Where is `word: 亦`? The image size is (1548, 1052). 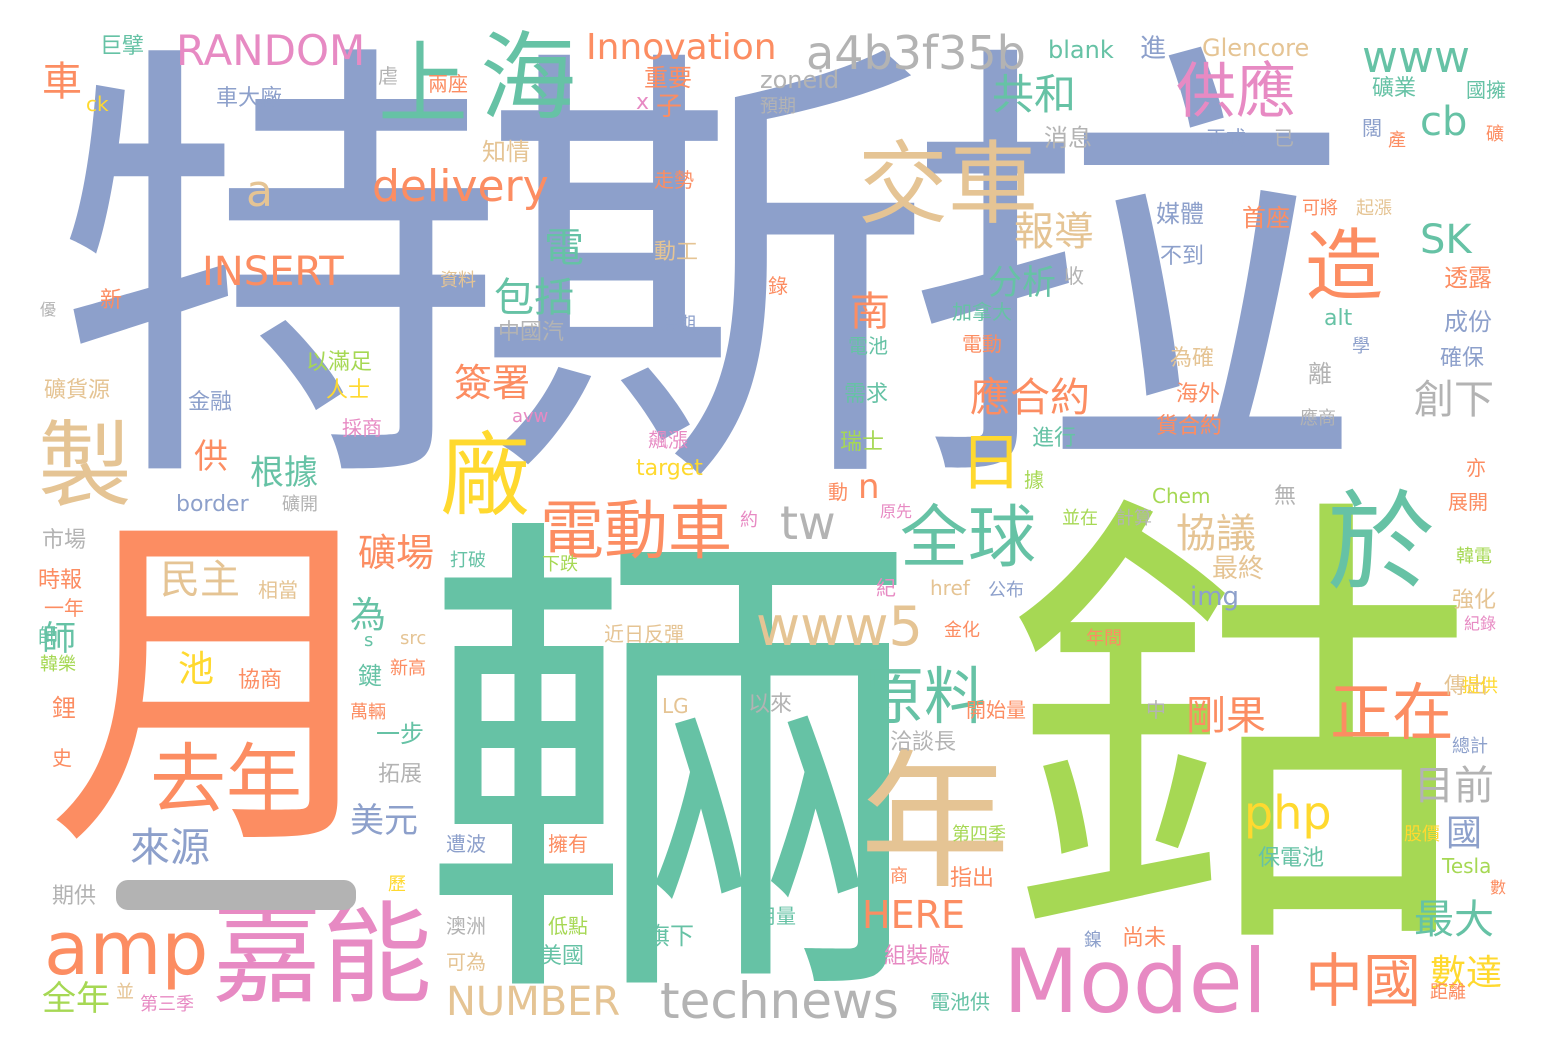 word: 亦 is located at coordinates (1476, 468).